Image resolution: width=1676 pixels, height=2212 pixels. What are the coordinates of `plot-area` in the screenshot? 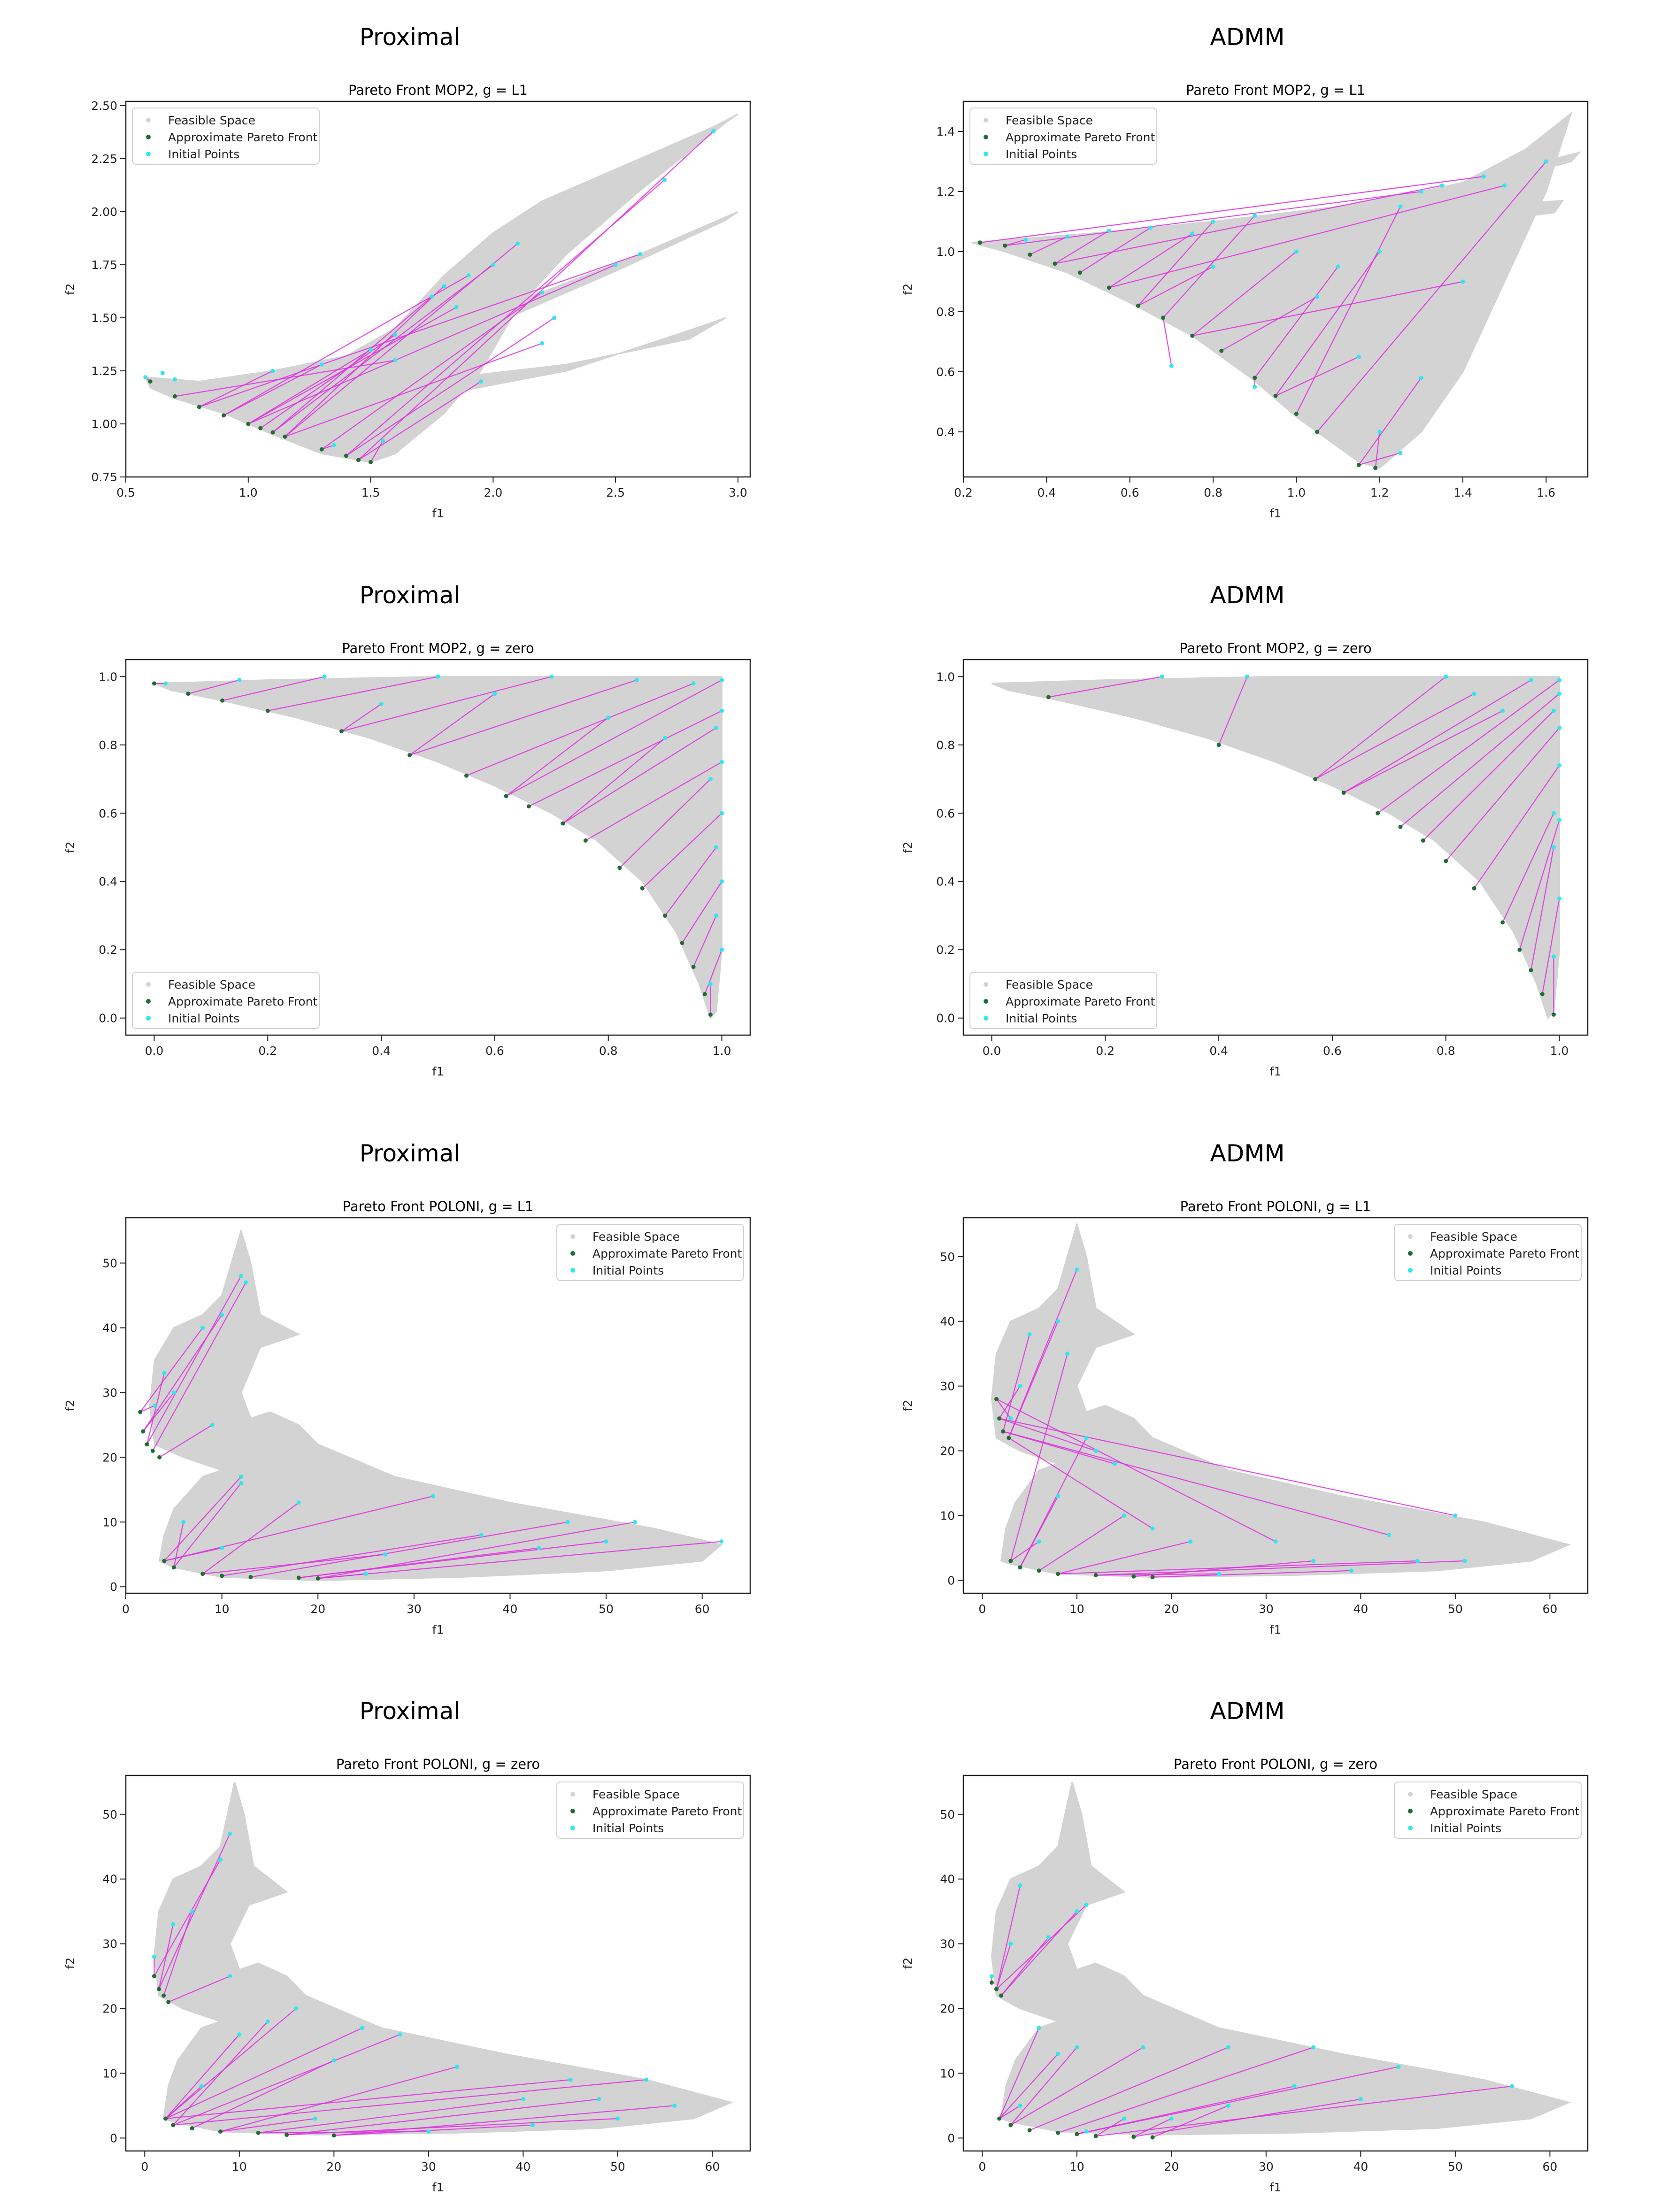 It's located at (1277, 290).